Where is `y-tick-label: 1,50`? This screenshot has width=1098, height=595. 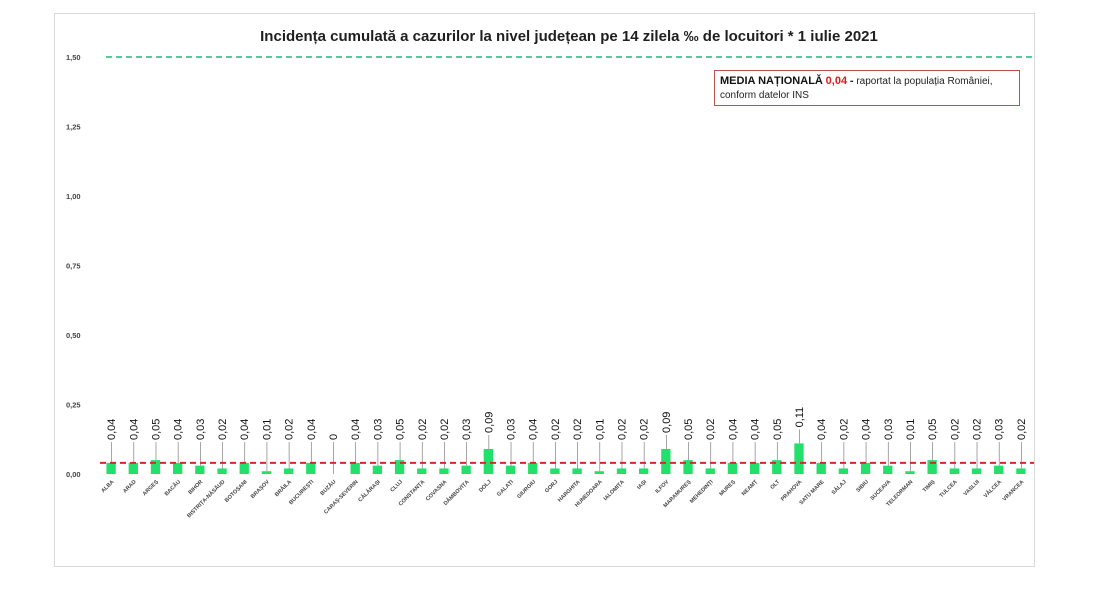 y-tick-label: 1,50 is located at coordinates (73, 57).